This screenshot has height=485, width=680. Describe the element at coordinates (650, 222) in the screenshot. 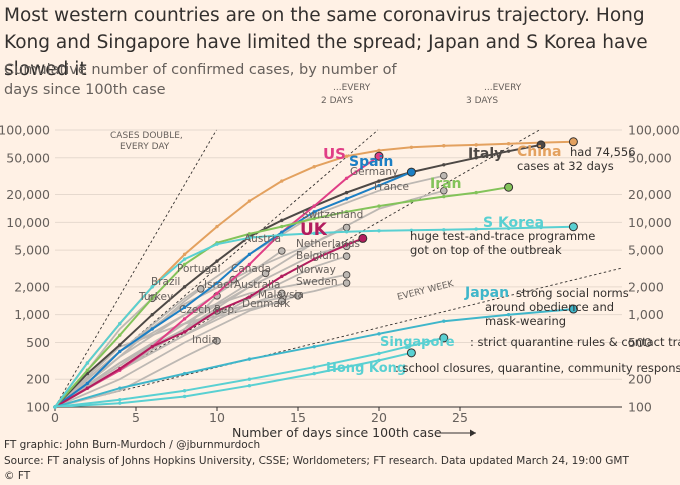

I see `y-tick-label-right: 10,000` at that location.